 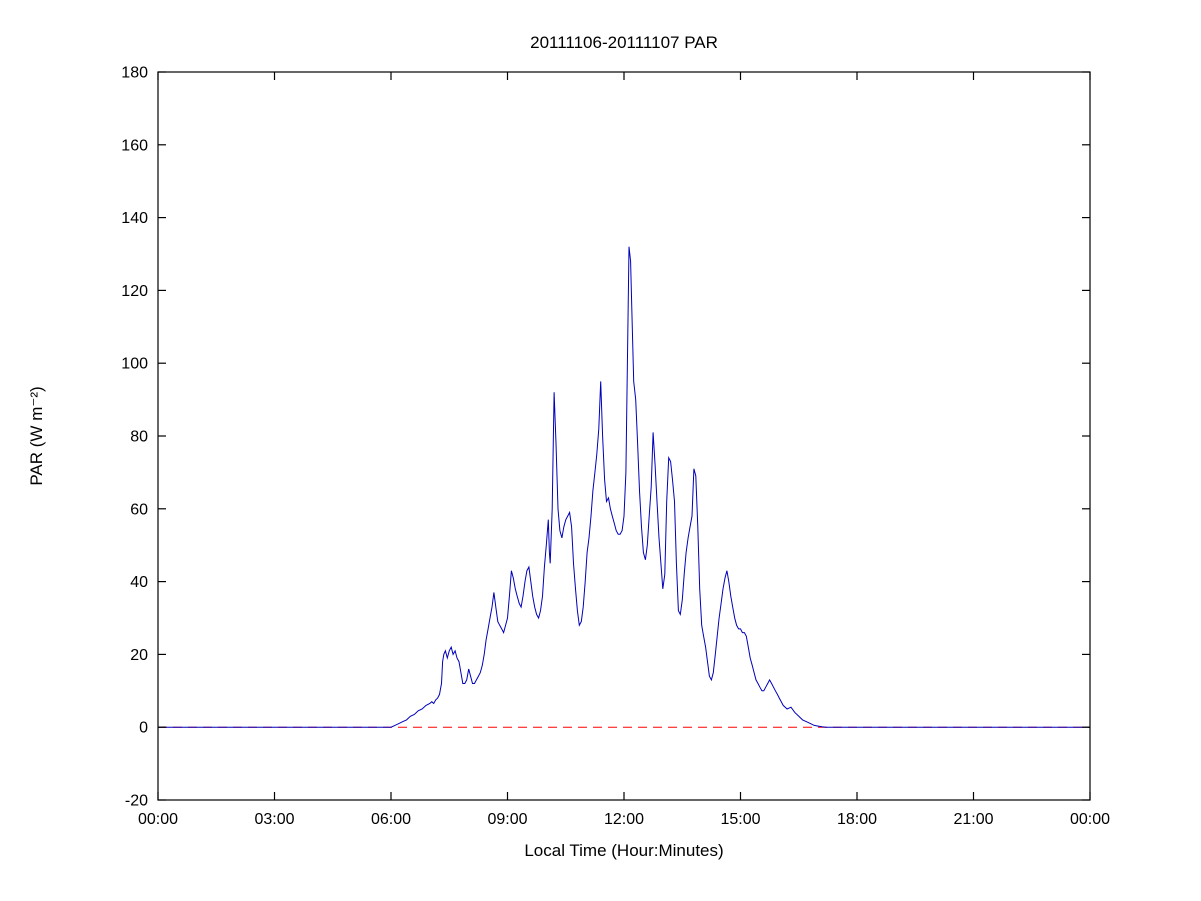 What do you see at coordinates (134, 145) in the screenshot?
I see `y-tick-label: 160` at bounding box center [134, 145].